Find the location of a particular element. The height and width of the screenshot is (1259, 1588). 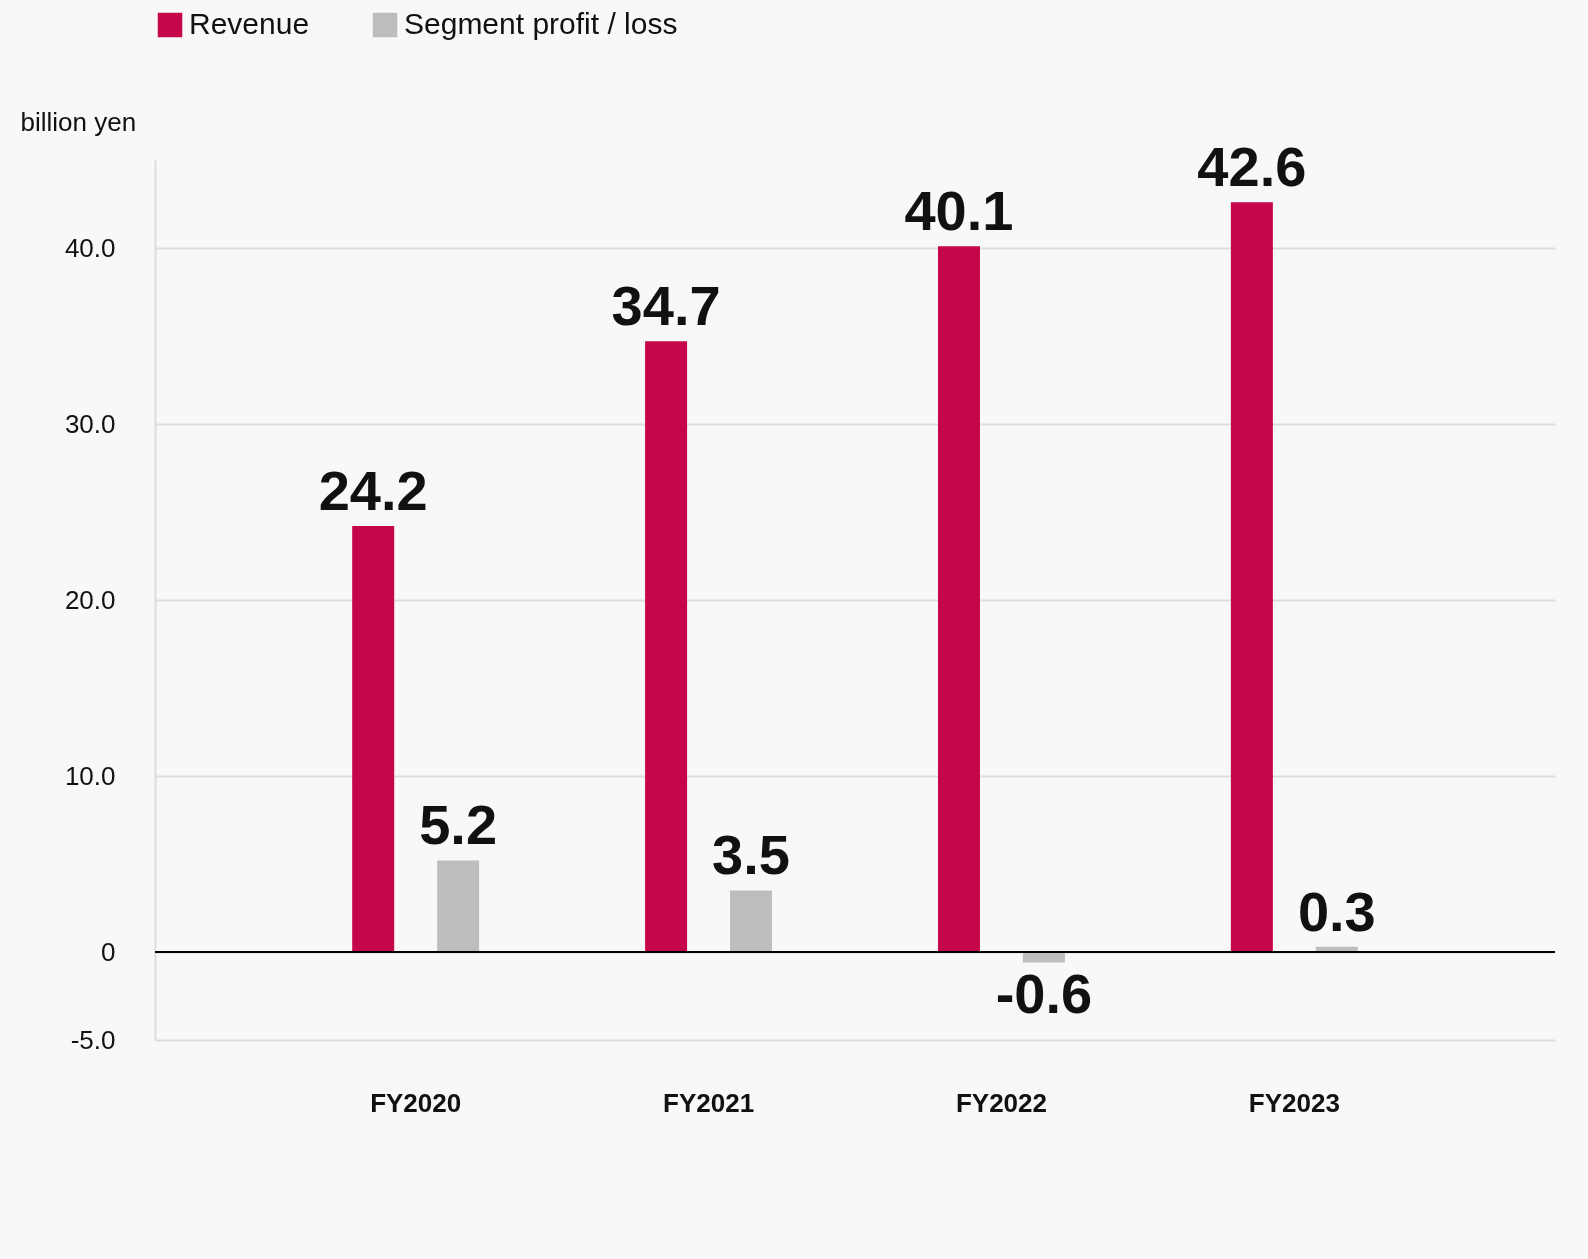

data-label: 34.7 is located at coordinates (666, 306).